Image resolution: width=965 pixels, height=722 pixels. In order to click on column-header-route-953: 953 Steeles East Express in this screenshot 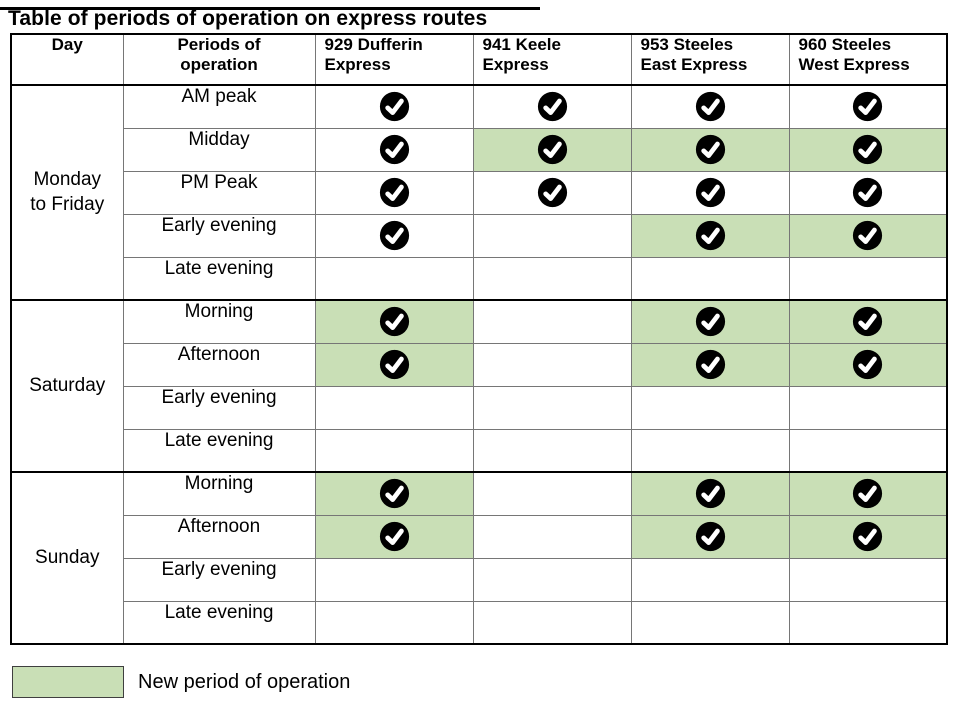, I will do `click(710, 59)`.